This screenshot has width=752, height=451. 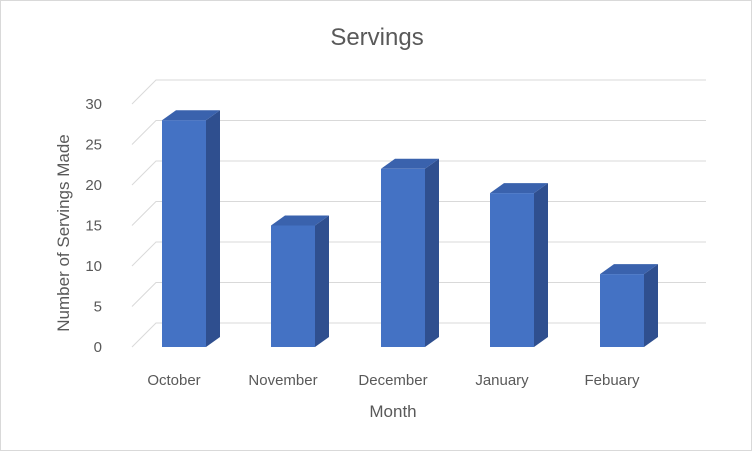 I want to click on bar-december, so click(x=410, y=252).